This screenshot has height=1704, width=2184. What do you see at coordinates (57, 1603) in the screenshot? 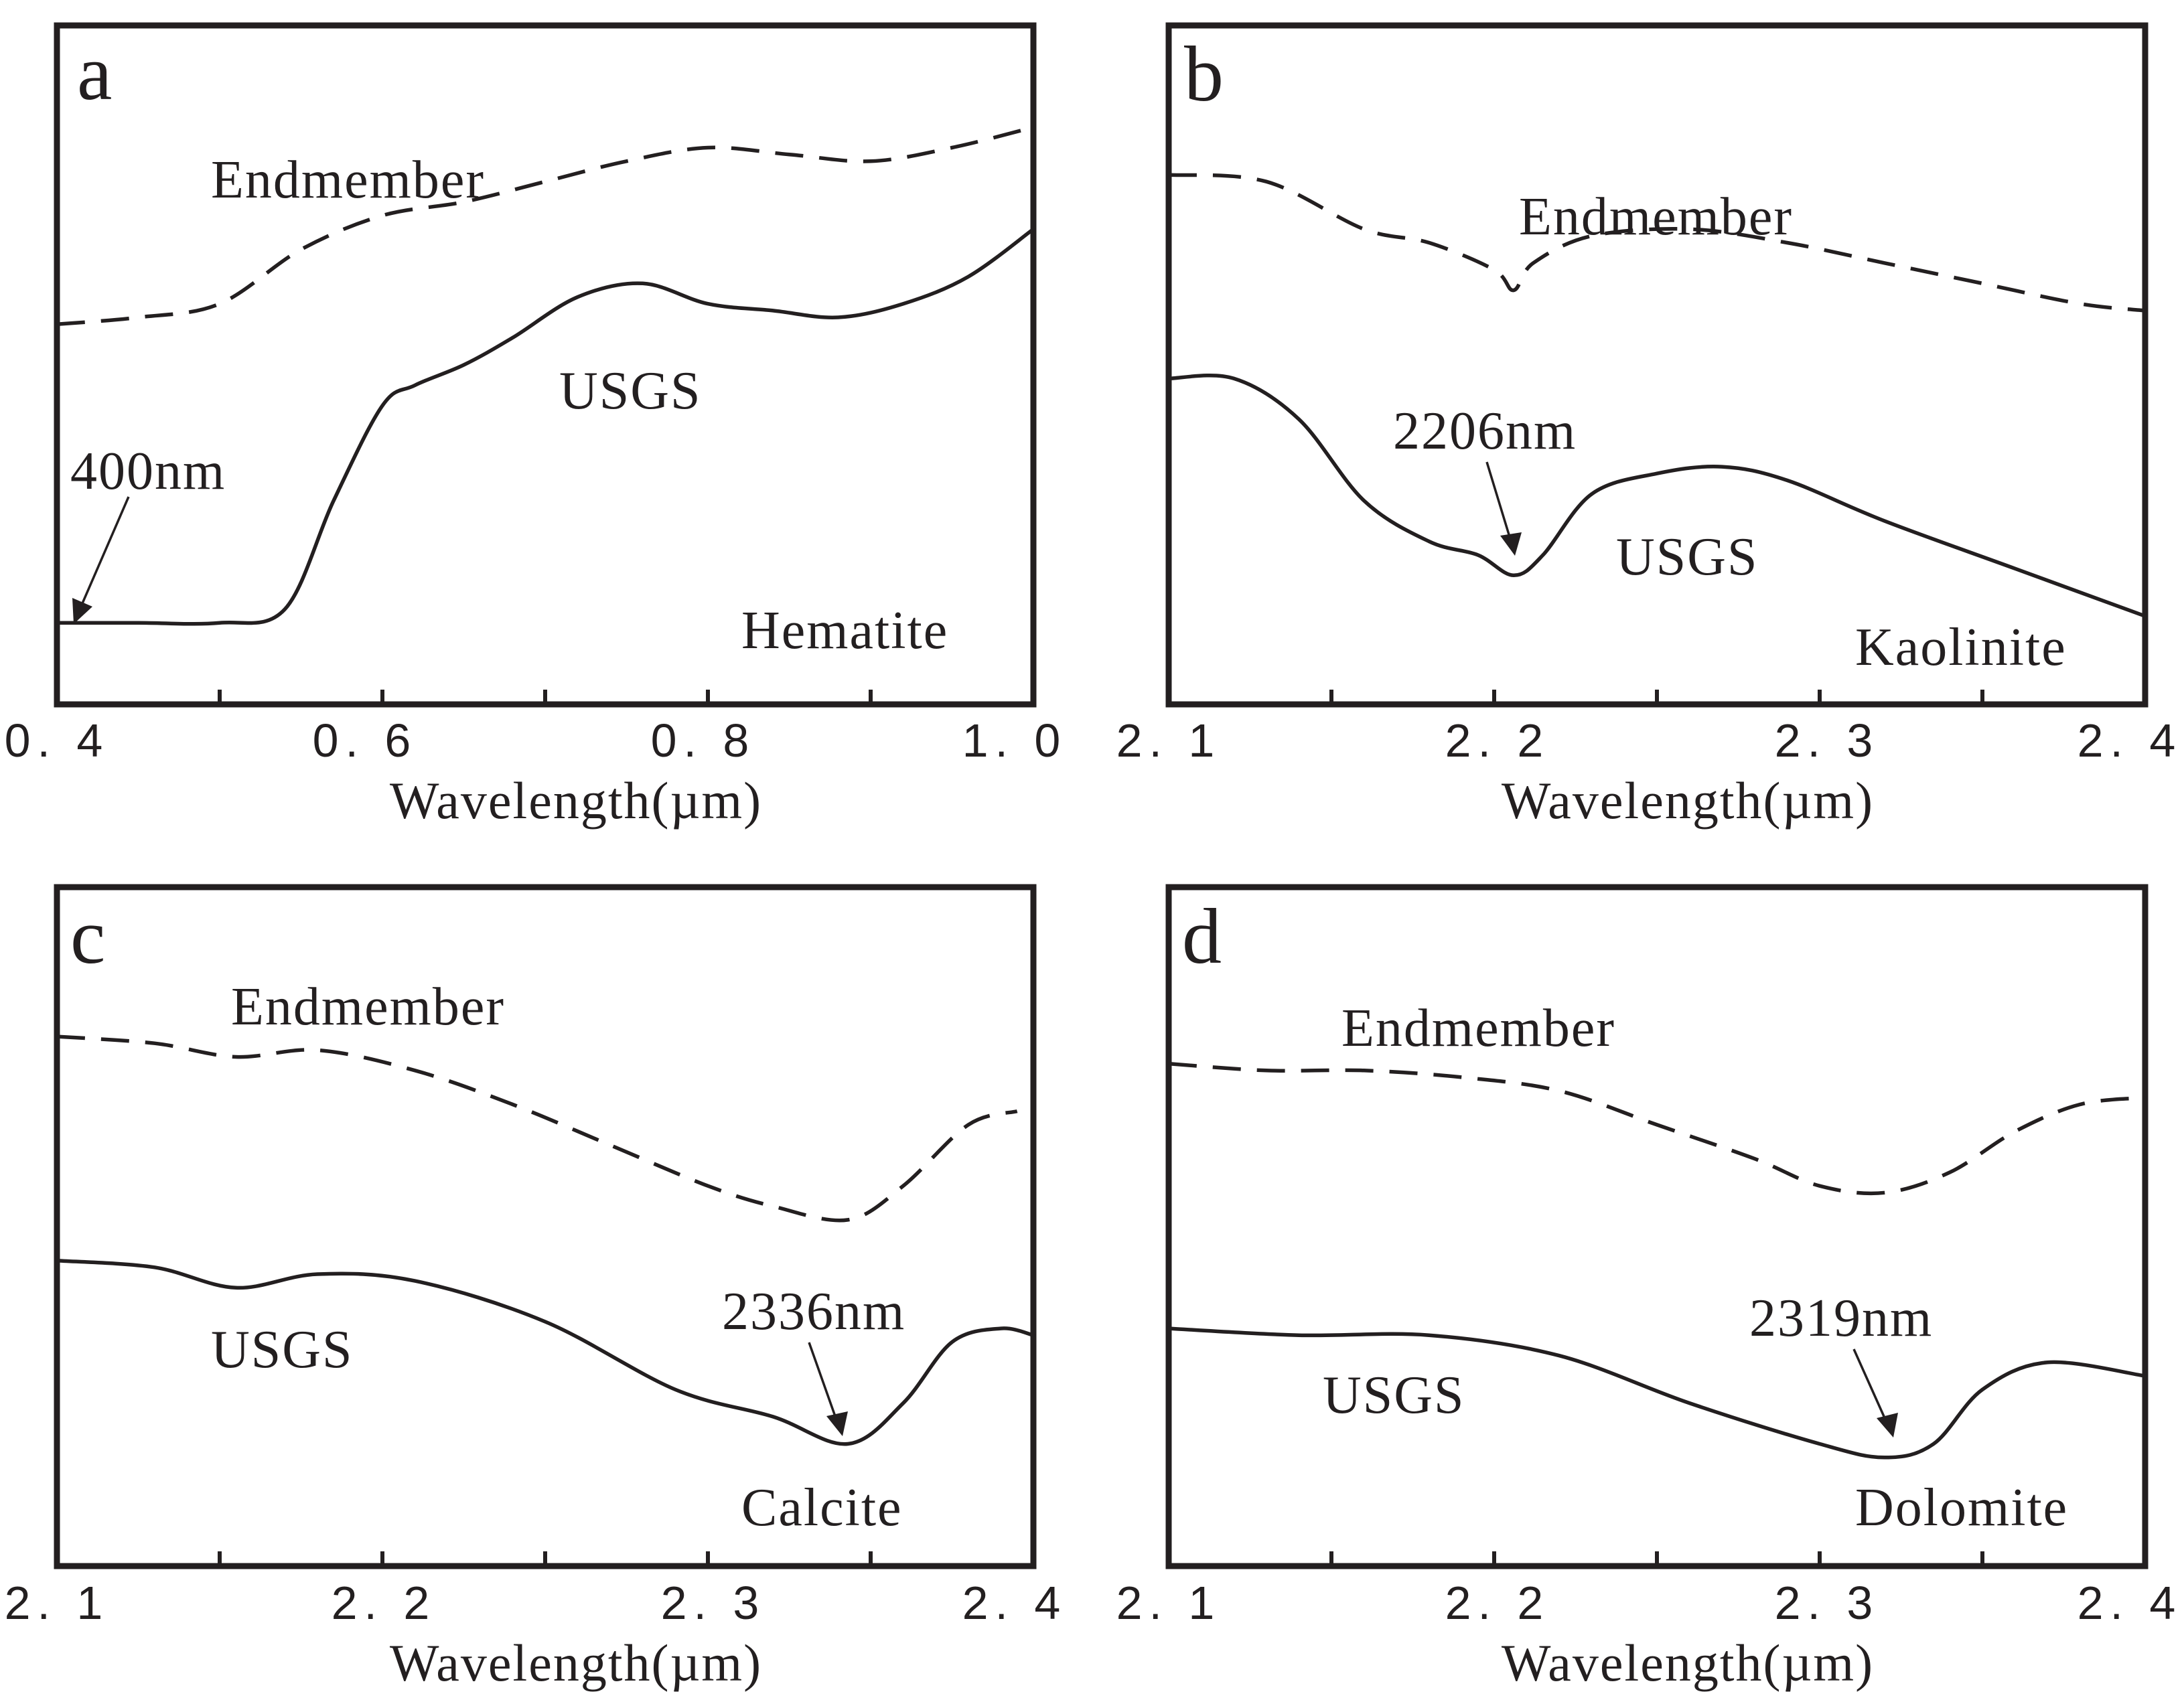
I see `panel-c-tick-label-0: 2. 1` at bounding box center [57, 1603].